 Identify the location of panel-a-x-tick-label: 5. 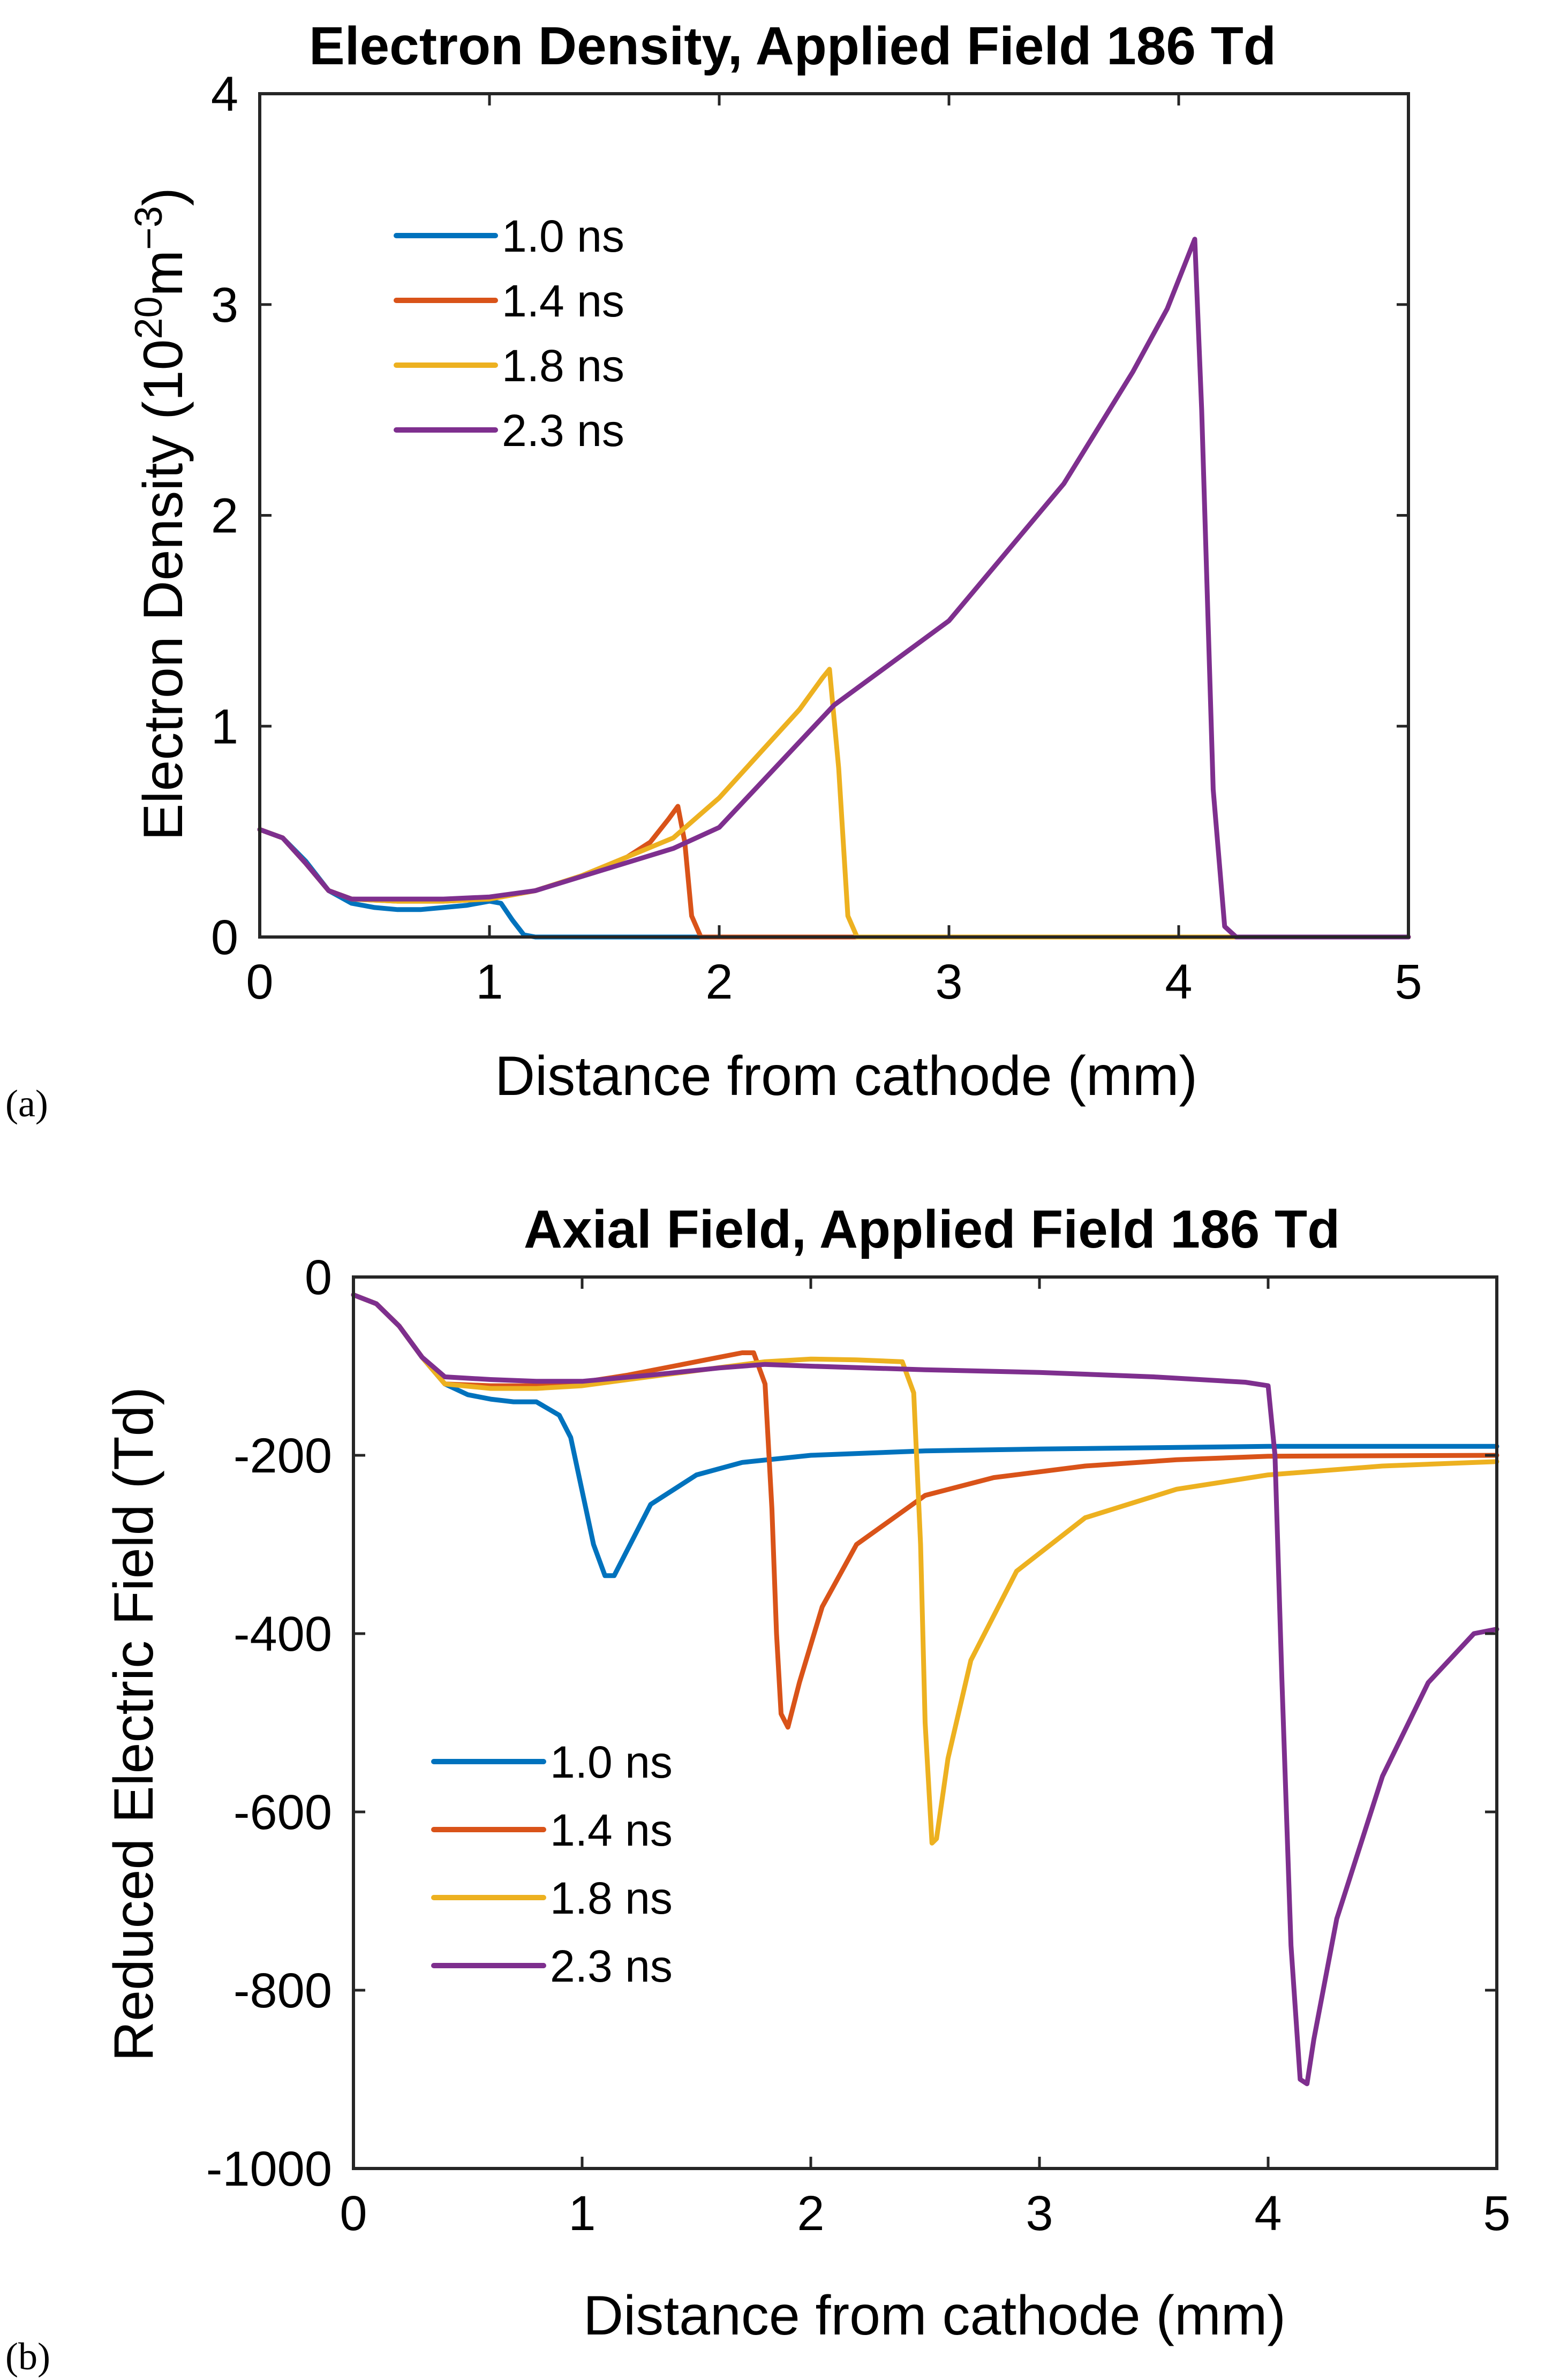
(1408, 982).